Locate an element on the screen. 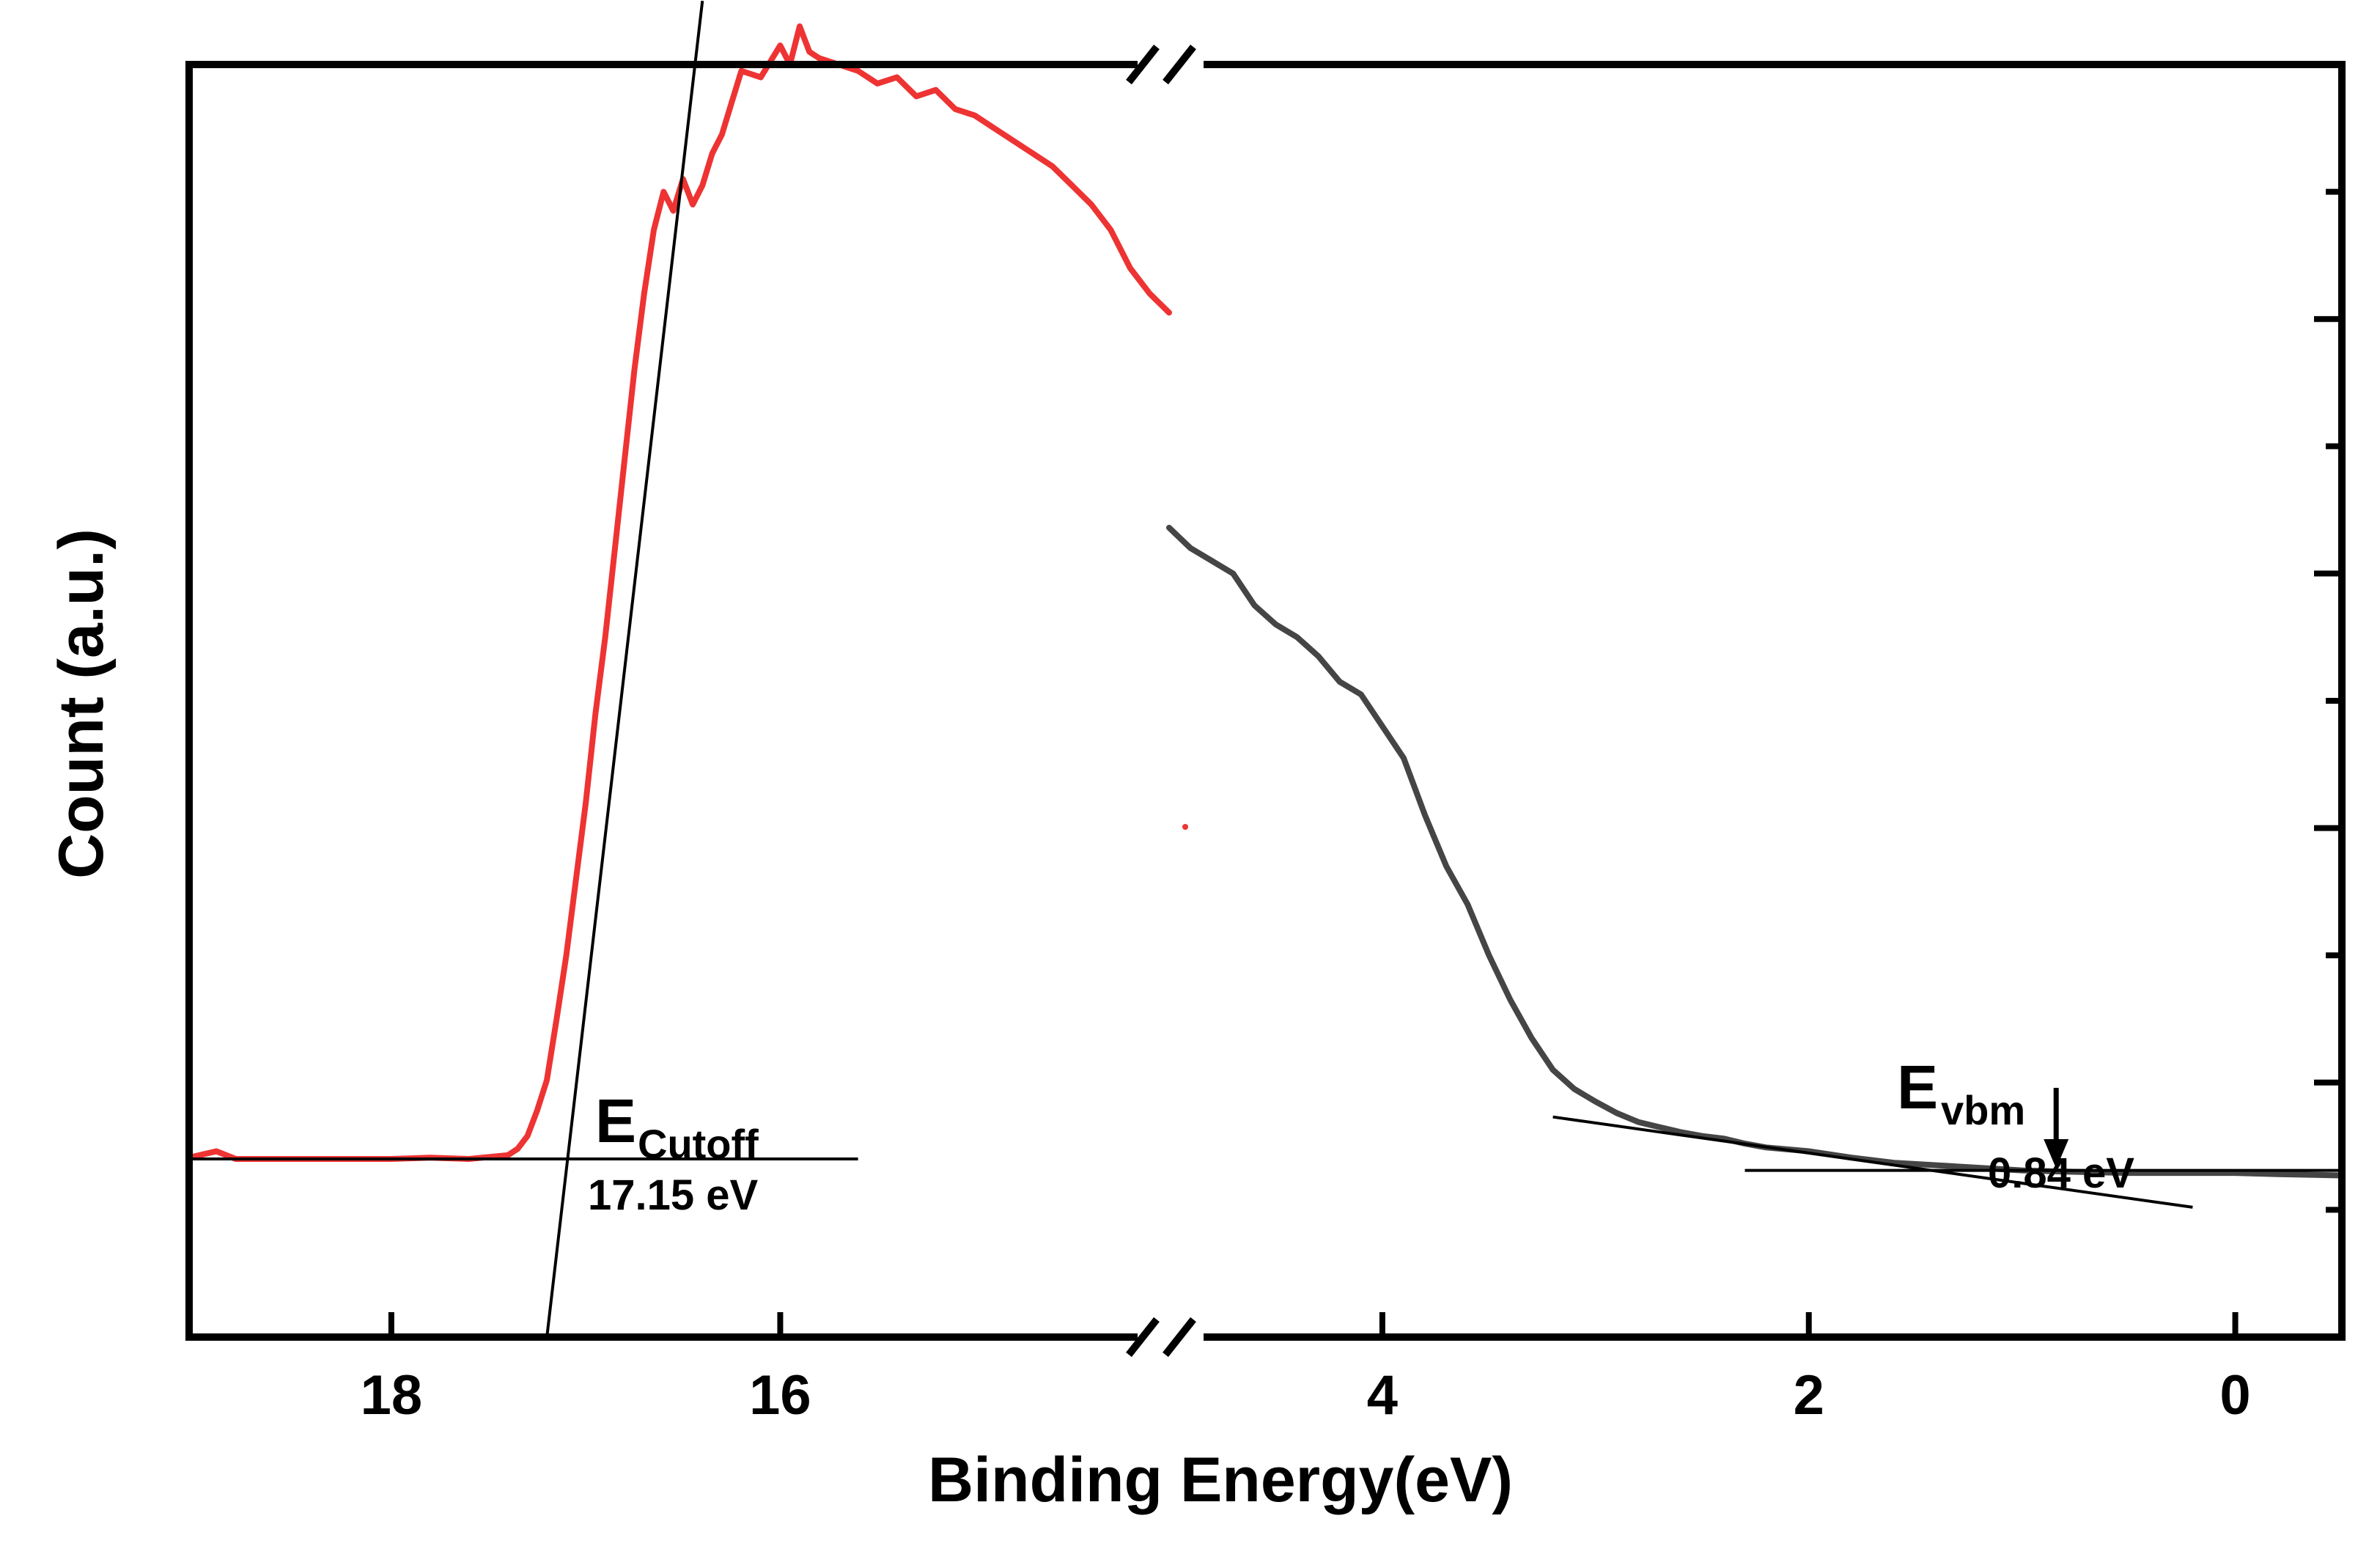 The height and width of the screenshot is (1546, 2380). x-tick-label-16: 16 is located at coordinates (780, 1395).